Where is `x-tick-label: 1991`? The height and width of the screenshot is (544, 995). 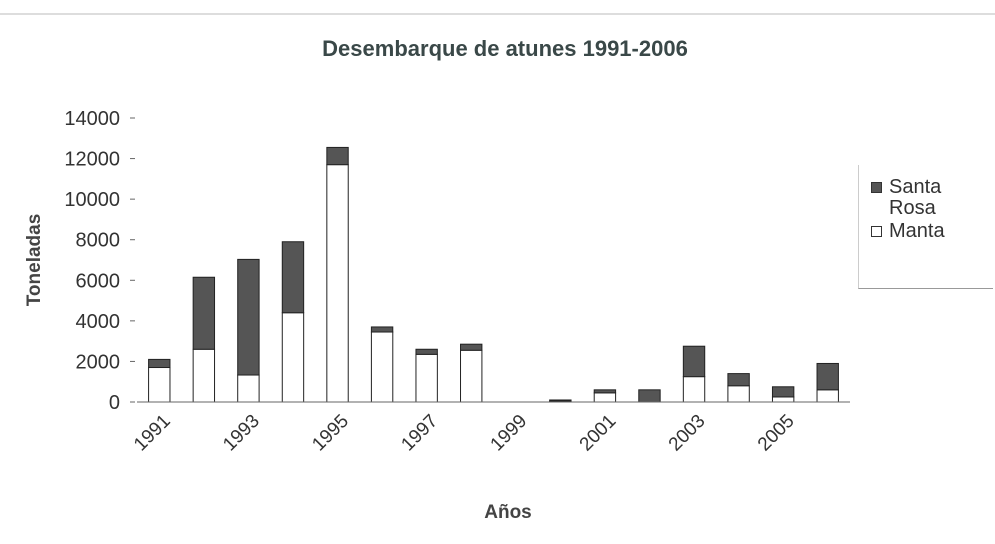
x-tick-label: 1991 is located at coordinates (152, 433).